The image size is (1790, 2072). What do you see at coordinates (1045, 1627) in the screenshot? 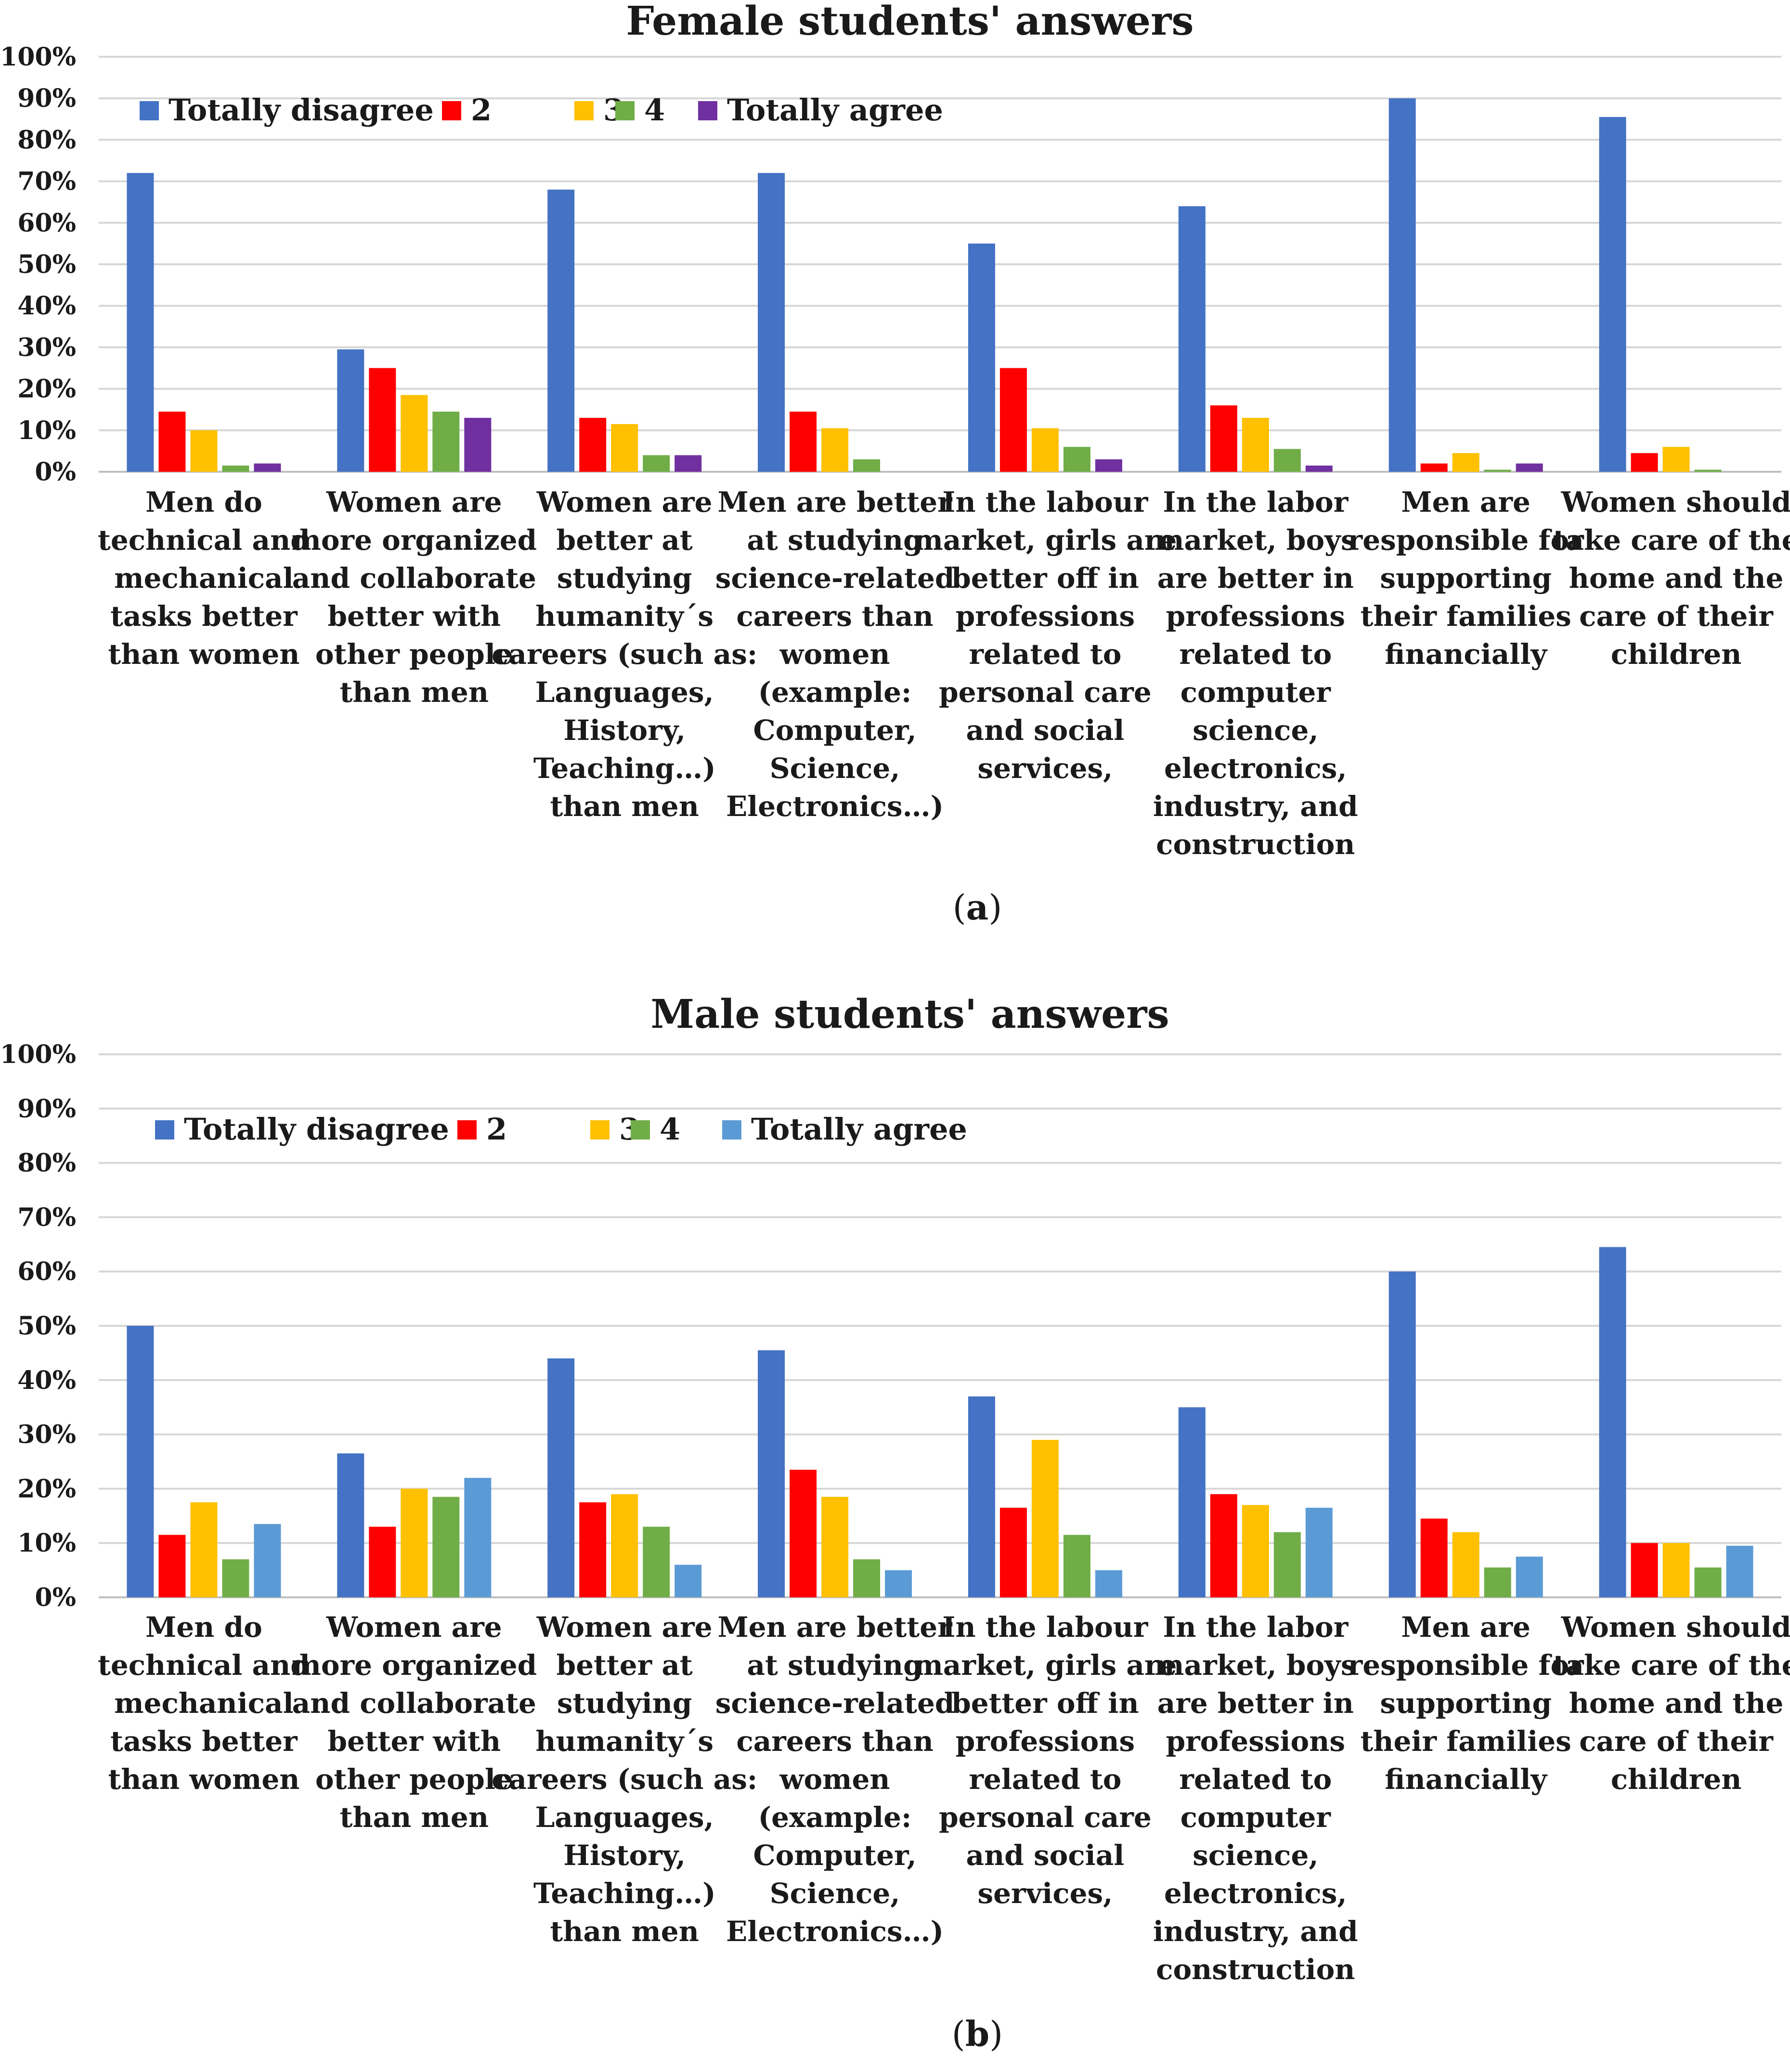
I see `x-tick-label-line: In the labour` at bounding box center [1045, 1627].